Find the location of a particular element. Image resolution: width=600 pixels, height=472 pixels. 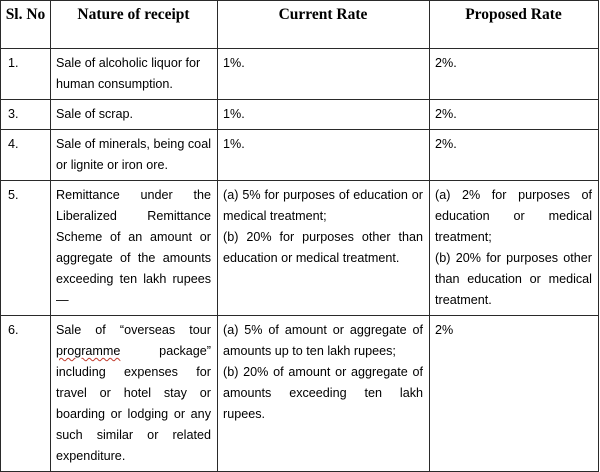

header-current-rate: Current Rate is located at coordinates (323, 24).